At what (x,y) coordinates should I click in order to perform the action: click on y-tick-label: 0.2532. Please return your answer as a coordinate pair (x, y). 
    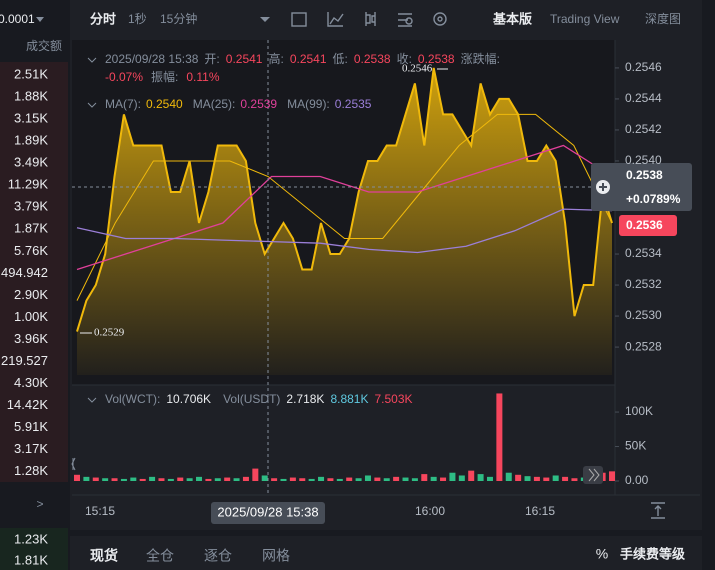
    Looking at the image, I should click on (643, 284).